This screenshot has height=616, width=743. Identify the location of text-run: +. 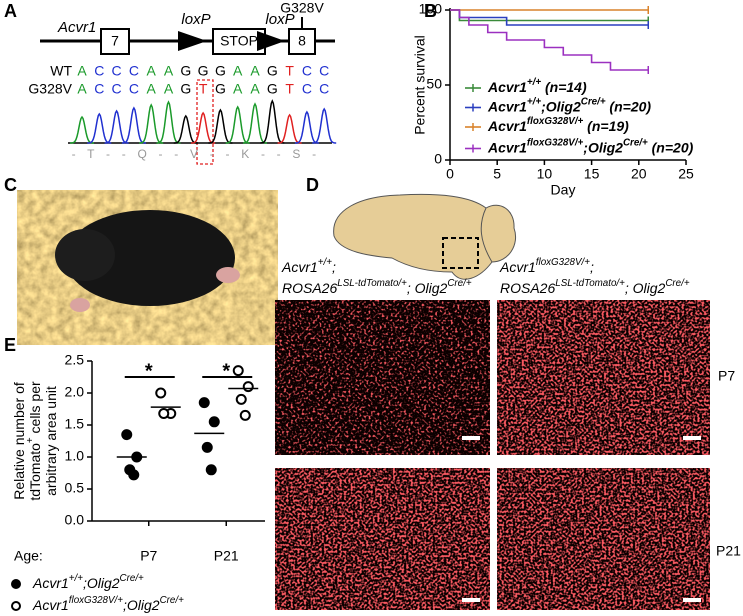
(30, 440).